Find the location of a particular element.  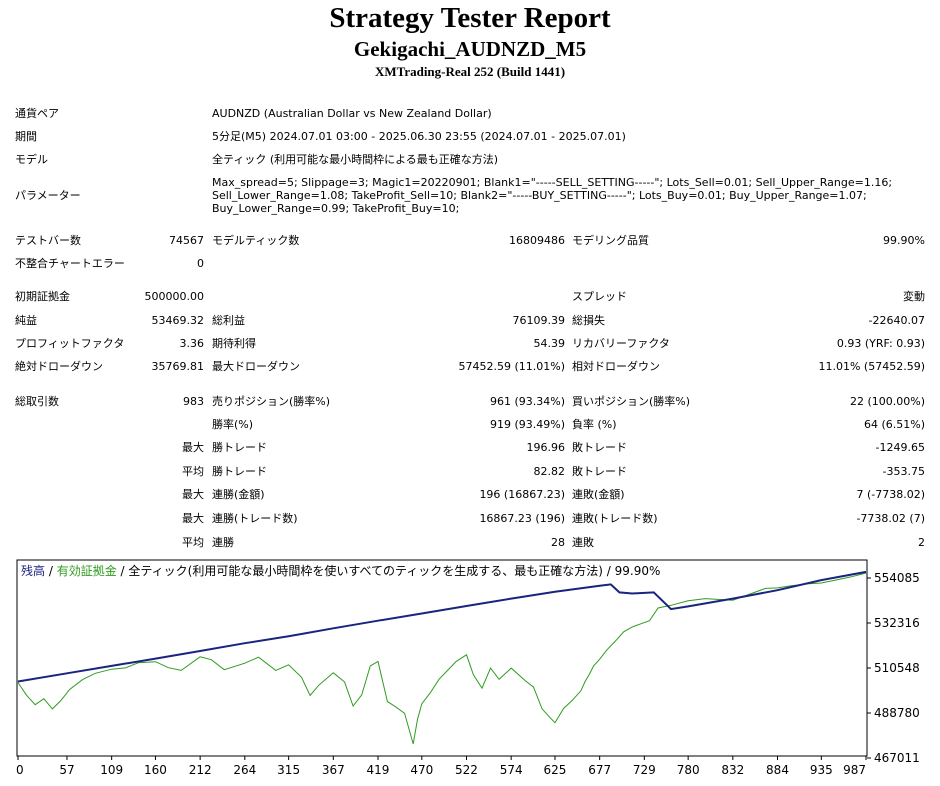

loss-rate-label: 負率 (%) is located at coordinates (594, 424).